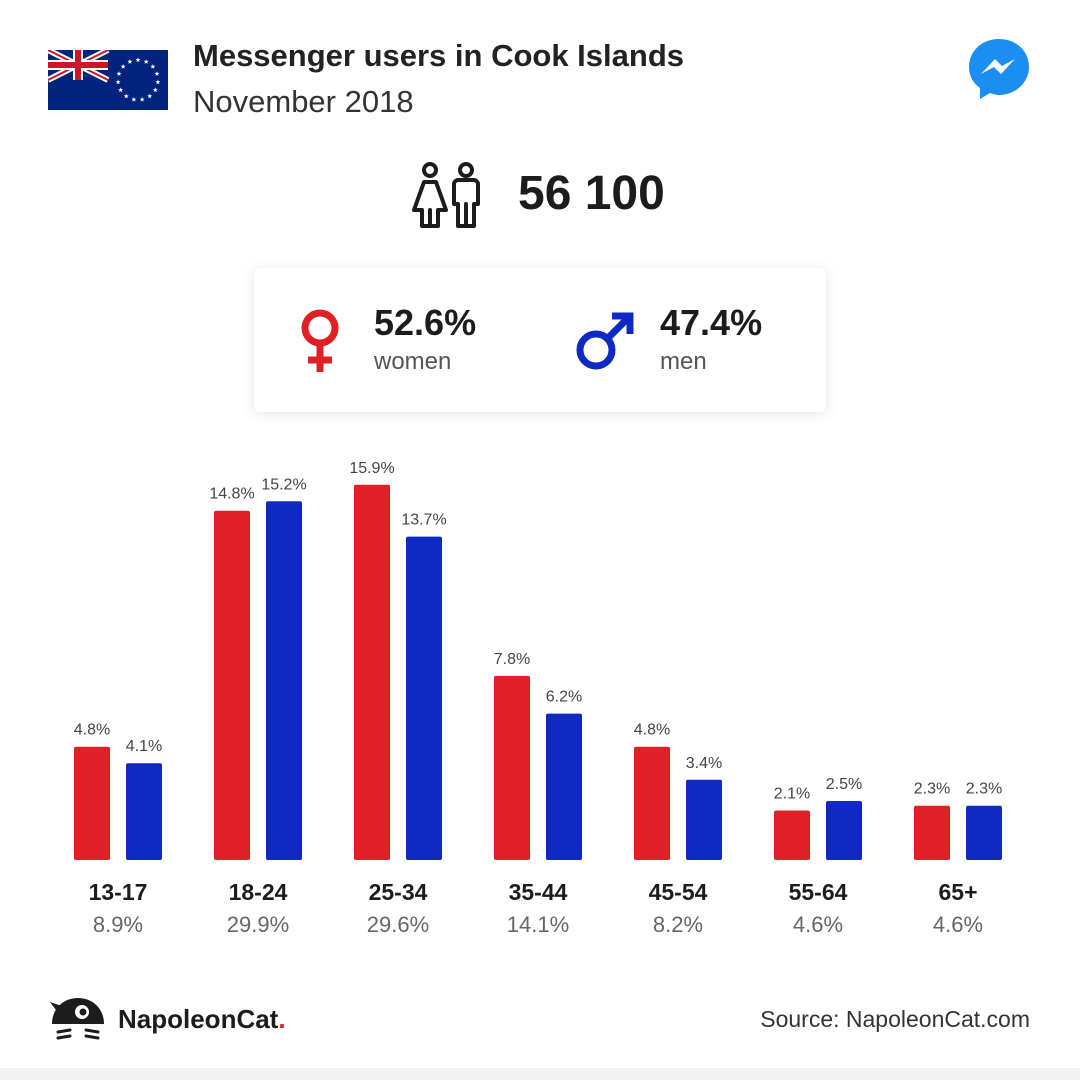  I want to click on brand-name: NapoleonCat., so click(202, 1019).